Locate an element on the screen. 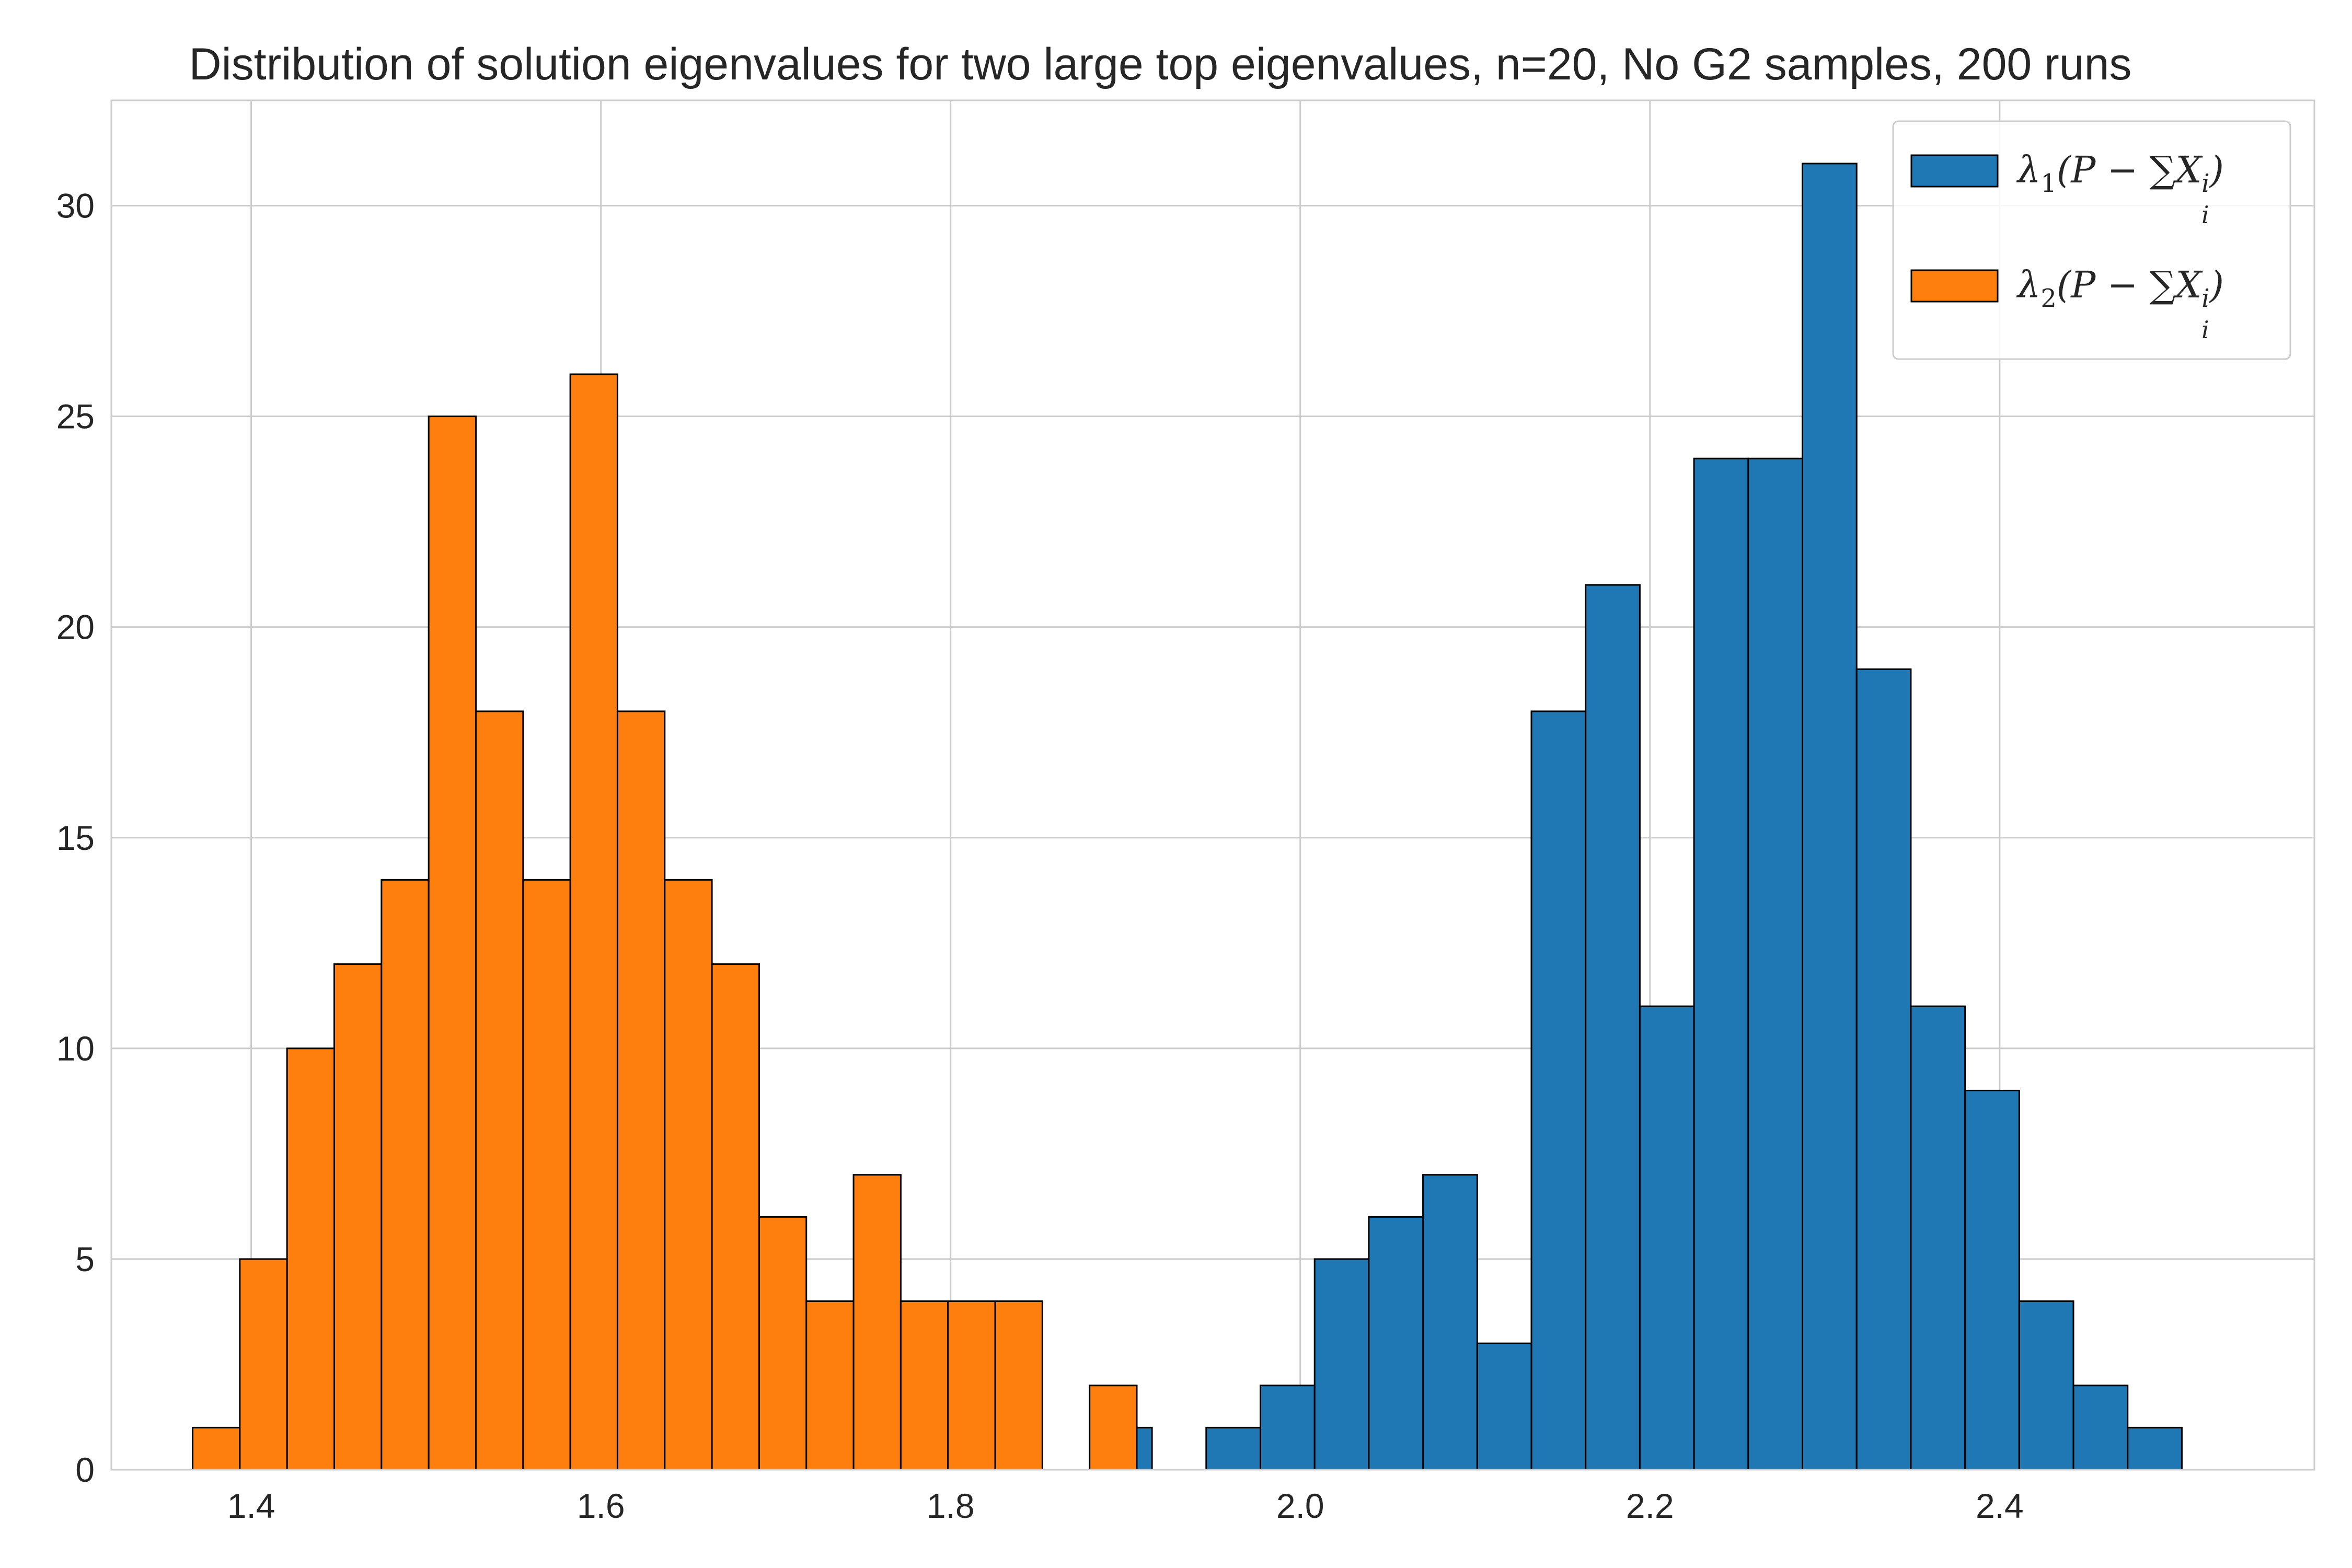 This screenshot has width=2352, height=1568. x-tick-label: 1.6 is located at coordinates (601, 1505).